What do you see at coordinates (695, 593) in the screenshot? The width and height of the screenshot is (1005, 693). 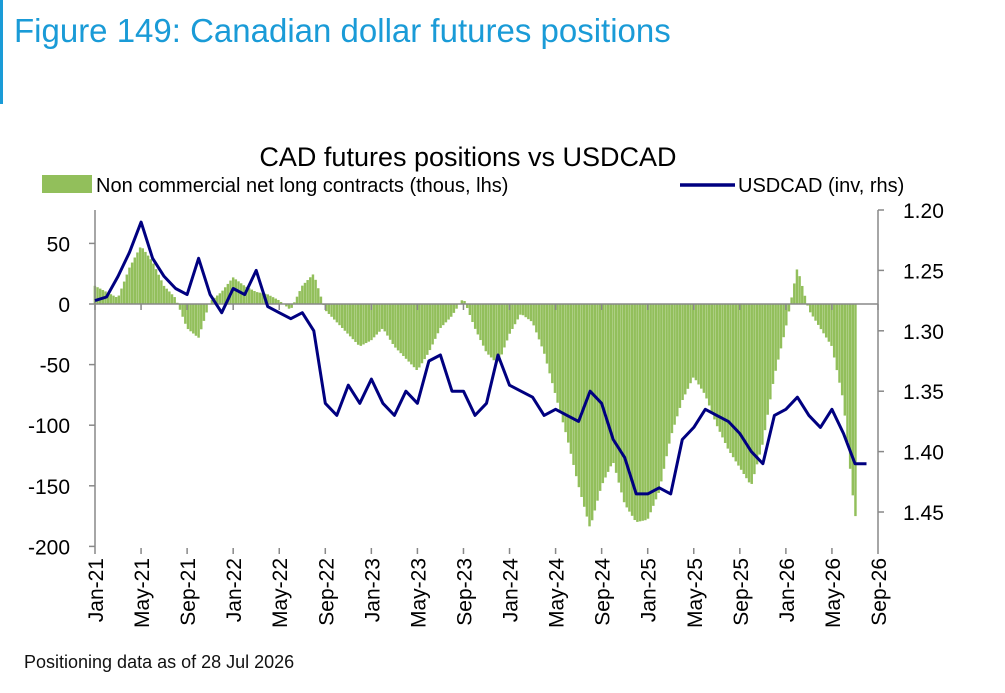 I see `x-tick-label: May-25` at bounding box center [695, 593].